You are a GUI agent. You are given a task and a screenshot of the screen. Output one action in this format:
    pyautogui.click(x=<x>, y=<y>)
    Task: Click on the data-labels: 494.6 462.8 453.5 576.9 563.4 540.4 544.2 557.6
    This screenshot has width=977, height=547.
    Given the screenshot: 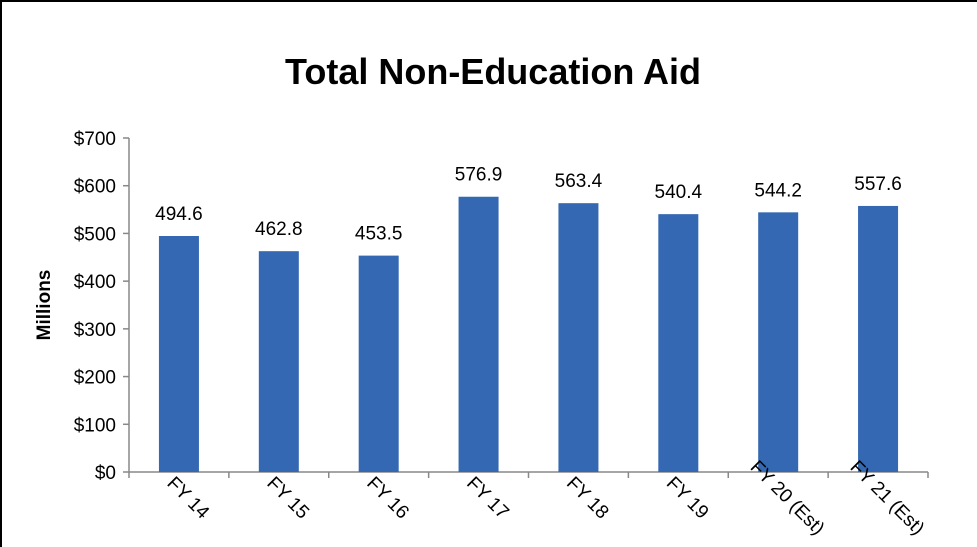 What is the action you would take?
    pyautogui.click(x=528, y=205)
    